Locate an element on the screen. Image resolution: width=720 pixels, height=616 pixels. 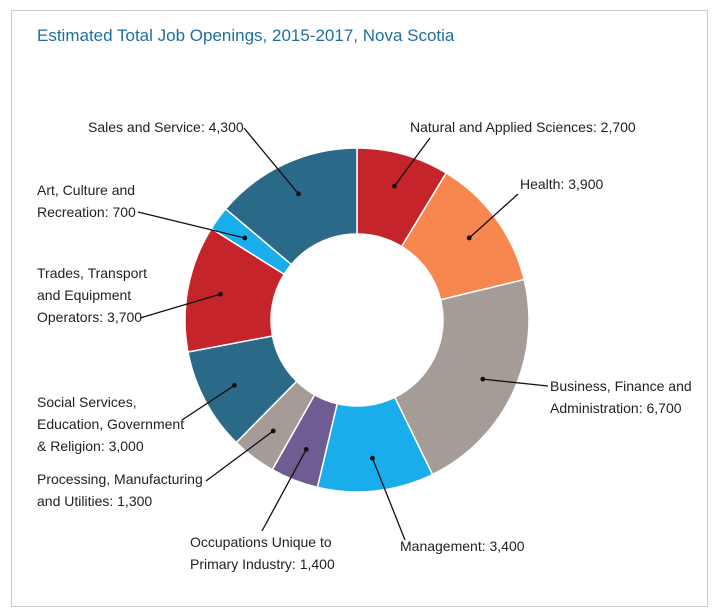
slice-label-0: Natural and Applied Sciences: 2,700 is located at coordinates (523, 127).